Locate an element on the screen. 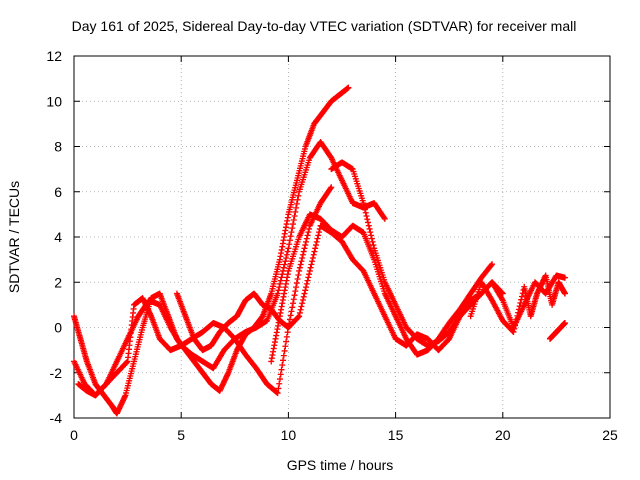 The width and height of the screenshot is (640, 480). x-axis-label: GPS time / hours is located at coordinates (340, 465).